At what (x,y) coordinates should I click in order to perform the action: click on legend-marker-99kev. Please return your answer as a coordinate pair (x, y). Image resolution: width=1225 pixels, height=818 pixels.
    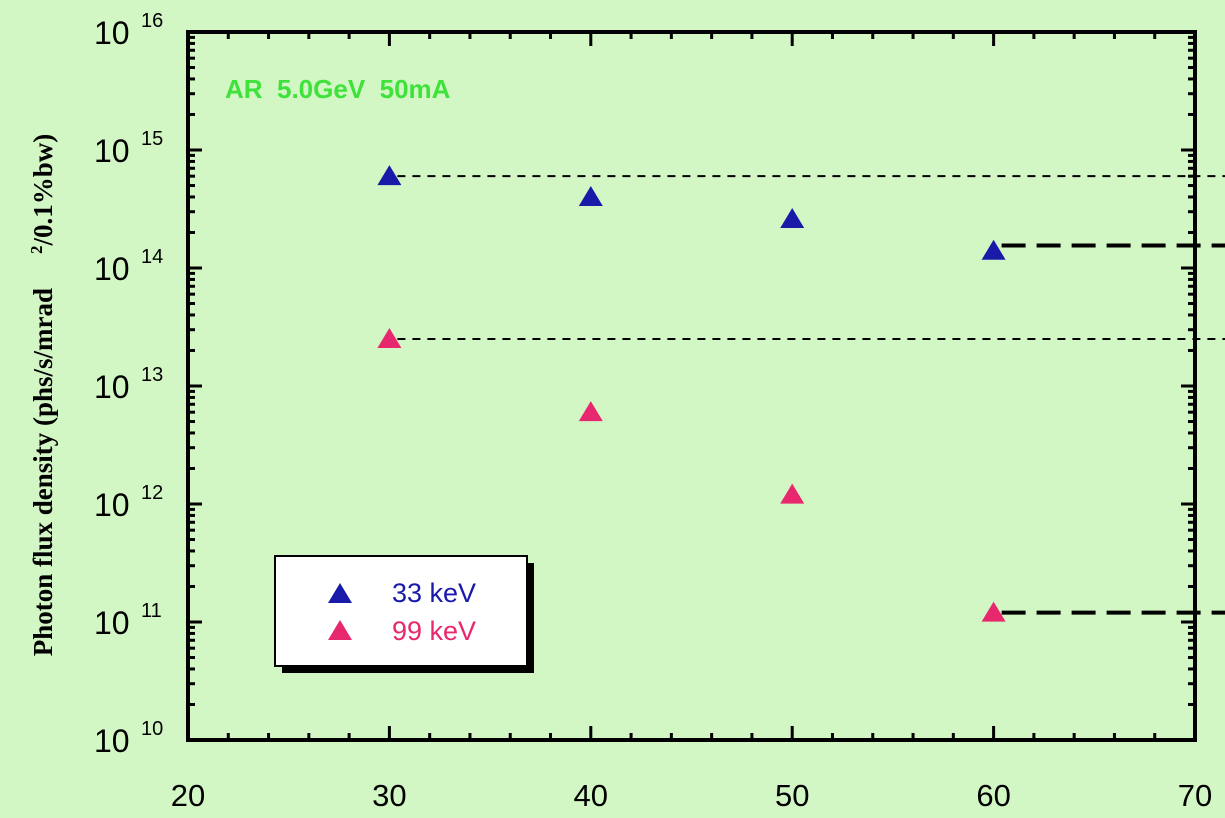
    Looking at the image, I should click on (340, 630).